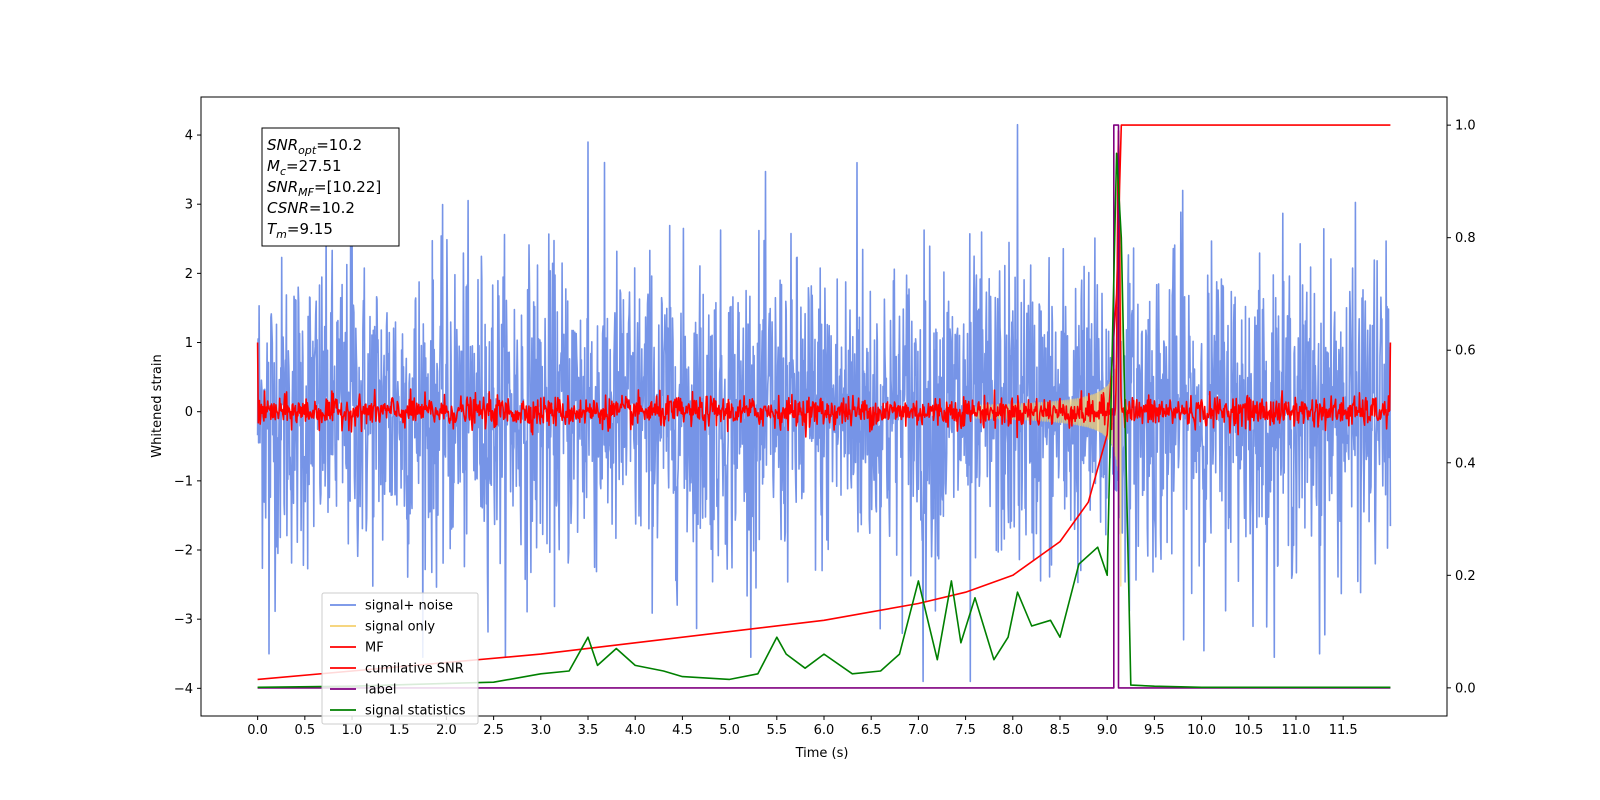  I want to click on y-tick-label: −1, so click(183, 481).